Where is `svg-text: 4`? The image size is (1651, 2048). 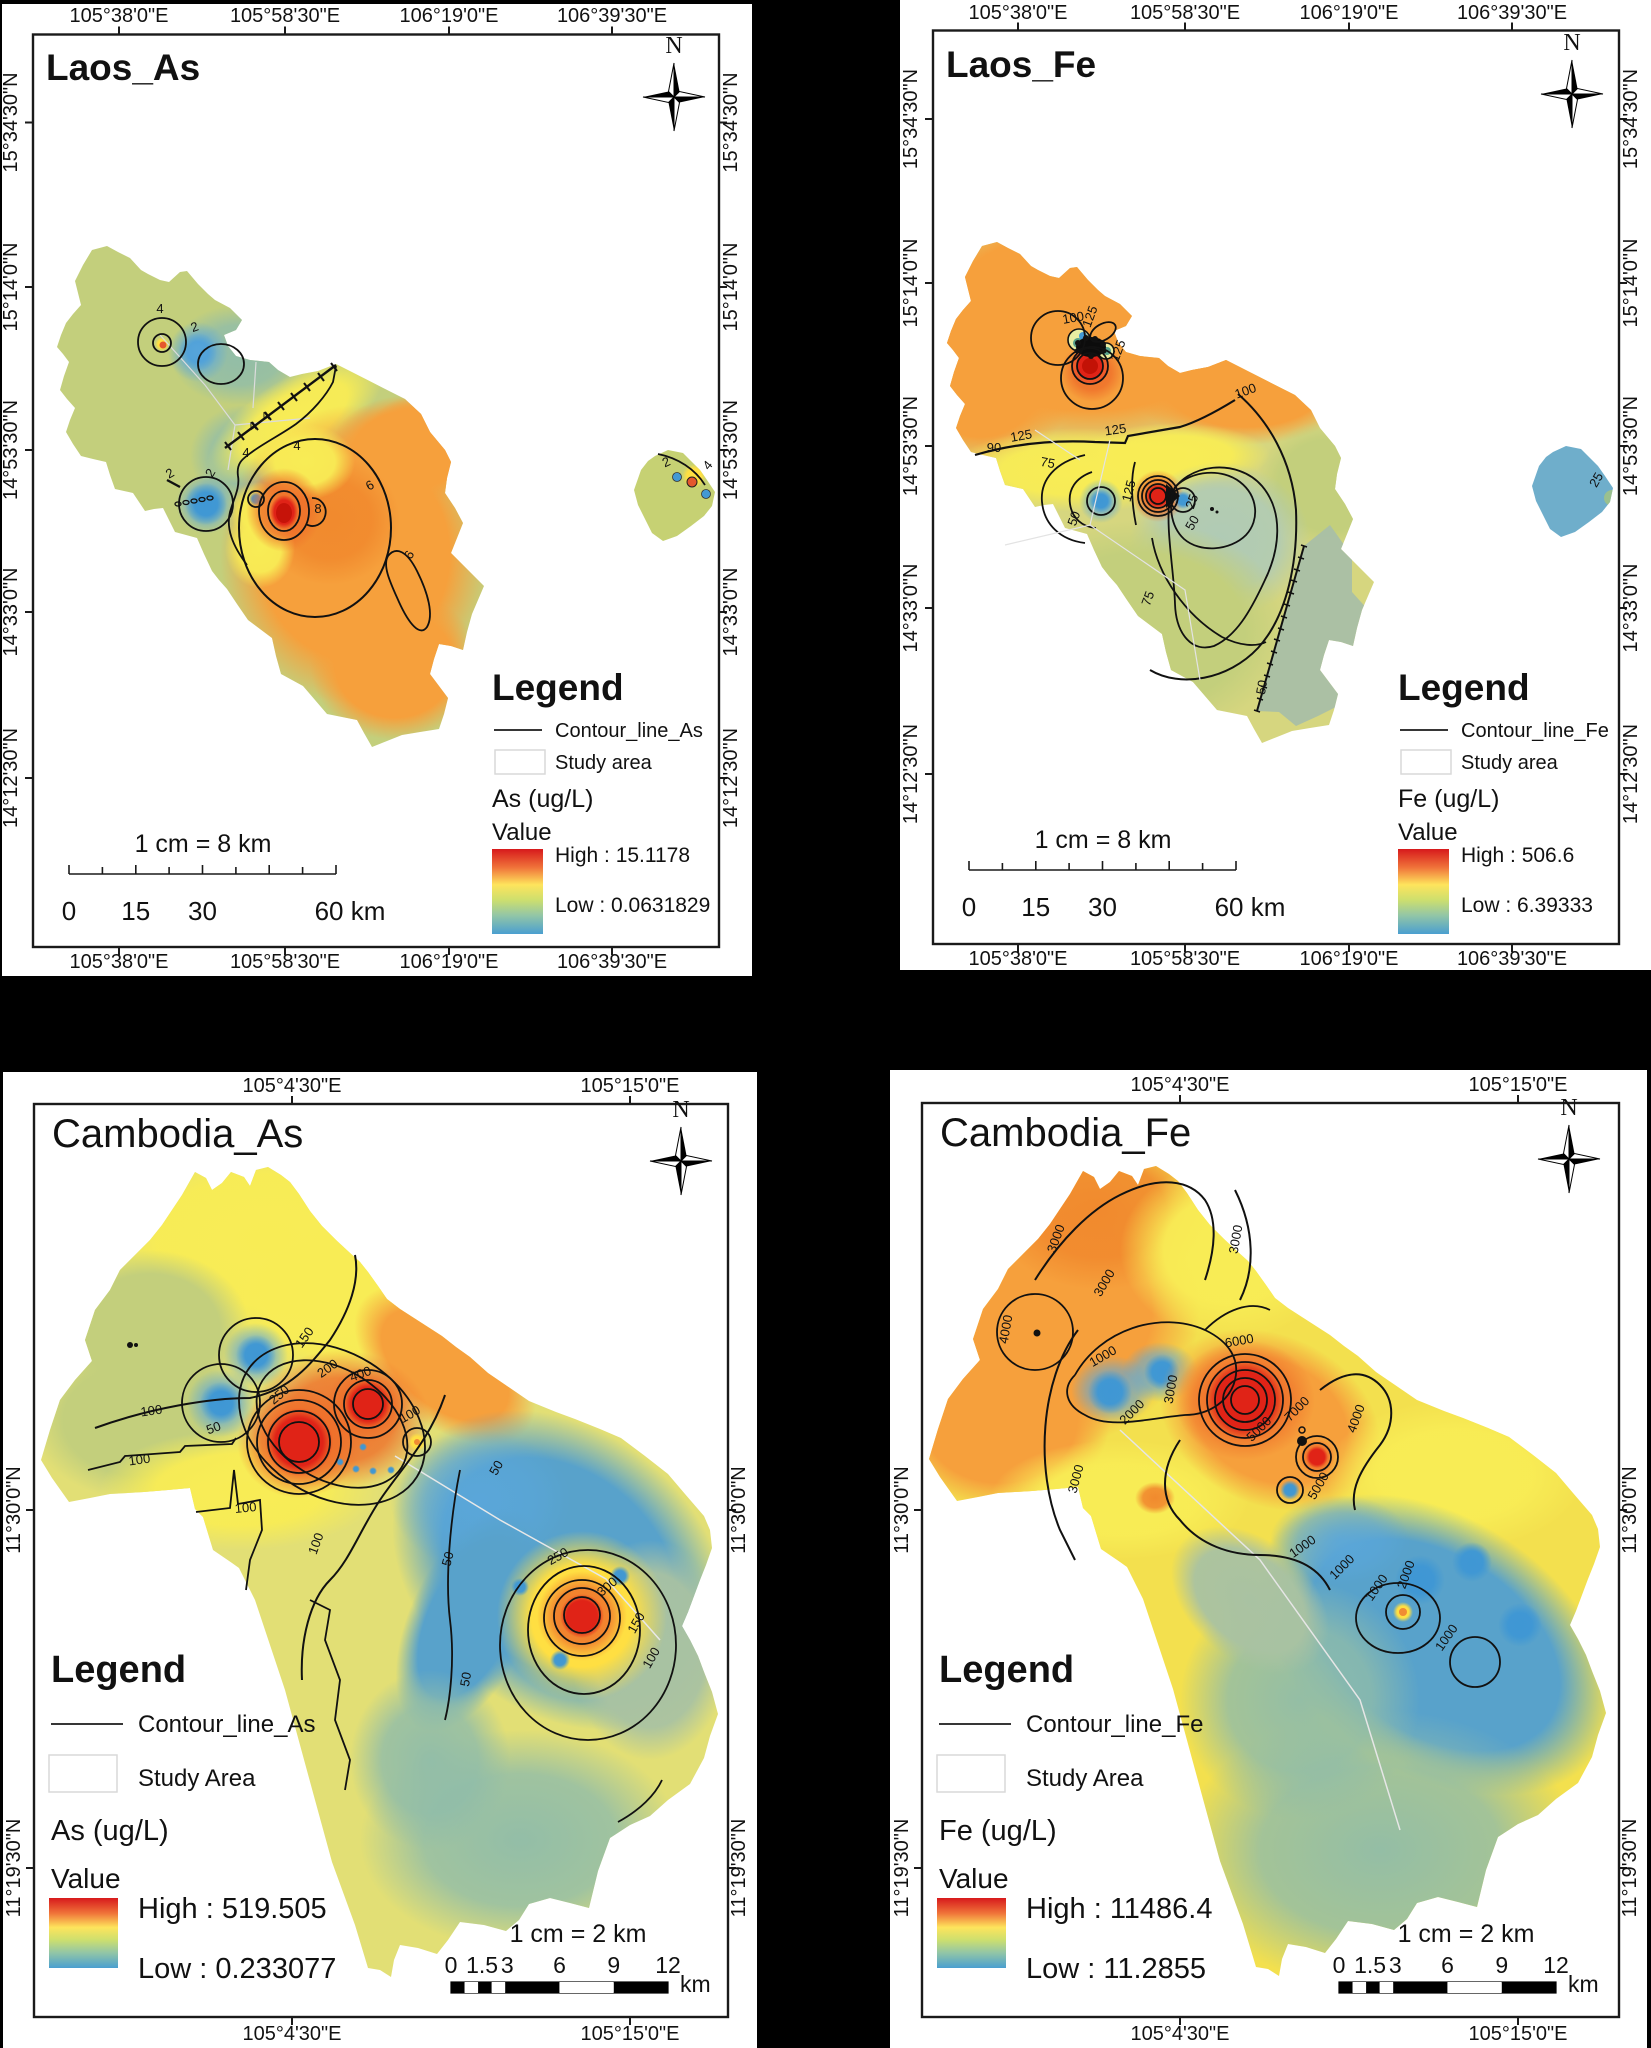
svg-text: 4 is located at coordinates (296, 445).